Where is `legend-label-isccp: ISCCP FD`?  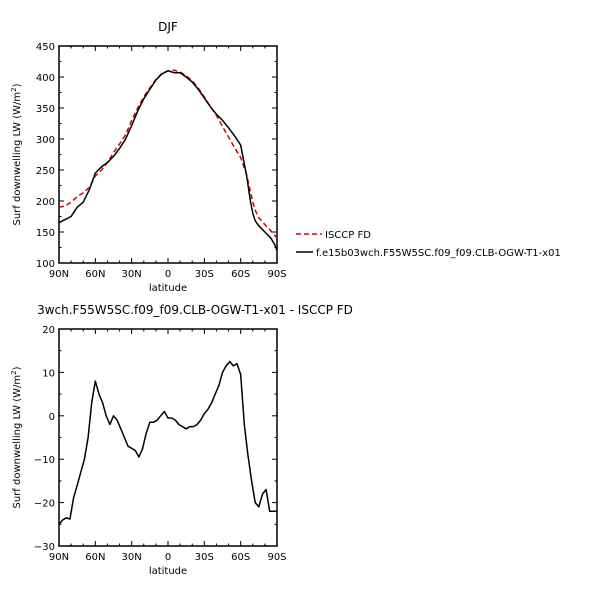 legend-label-isccp: ISCCP FD is located at coordinates (348, 235).